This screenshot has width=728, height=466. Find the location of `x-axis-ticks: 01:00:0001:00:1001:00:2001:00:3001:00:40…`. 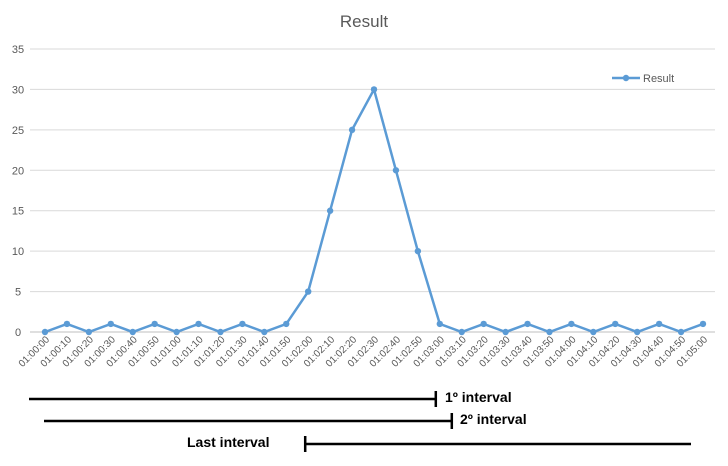

x-axis-ticks: 01:00:0001:00:1001:00:2001:00:3001:00:40… is located at coordinates (364, 352).